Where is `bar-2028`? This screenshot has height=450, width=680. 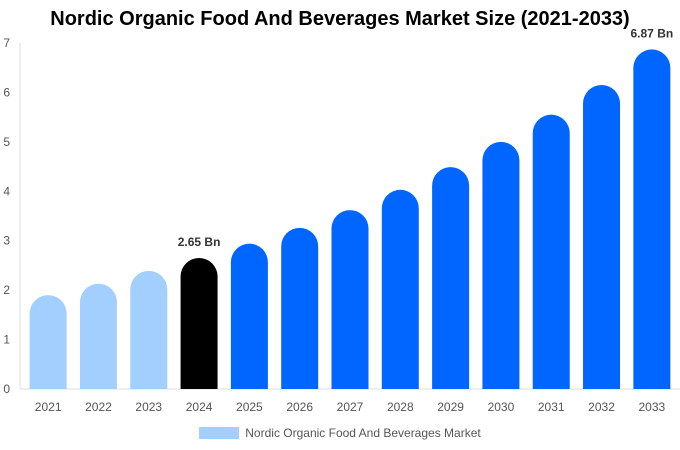 bar-2028 is located at coordinates (400, 289).